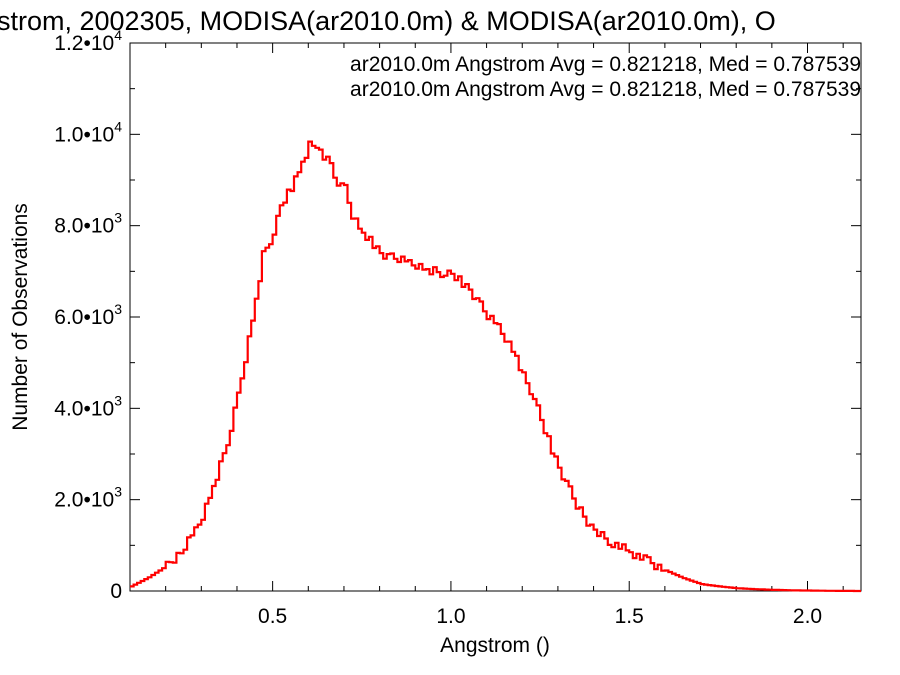 The height and width of the screenshot is (675, 900). Describe the element at coordinates (20, 317) in the screenshot. I see `y-axis-label: Number of Observations` at that location.